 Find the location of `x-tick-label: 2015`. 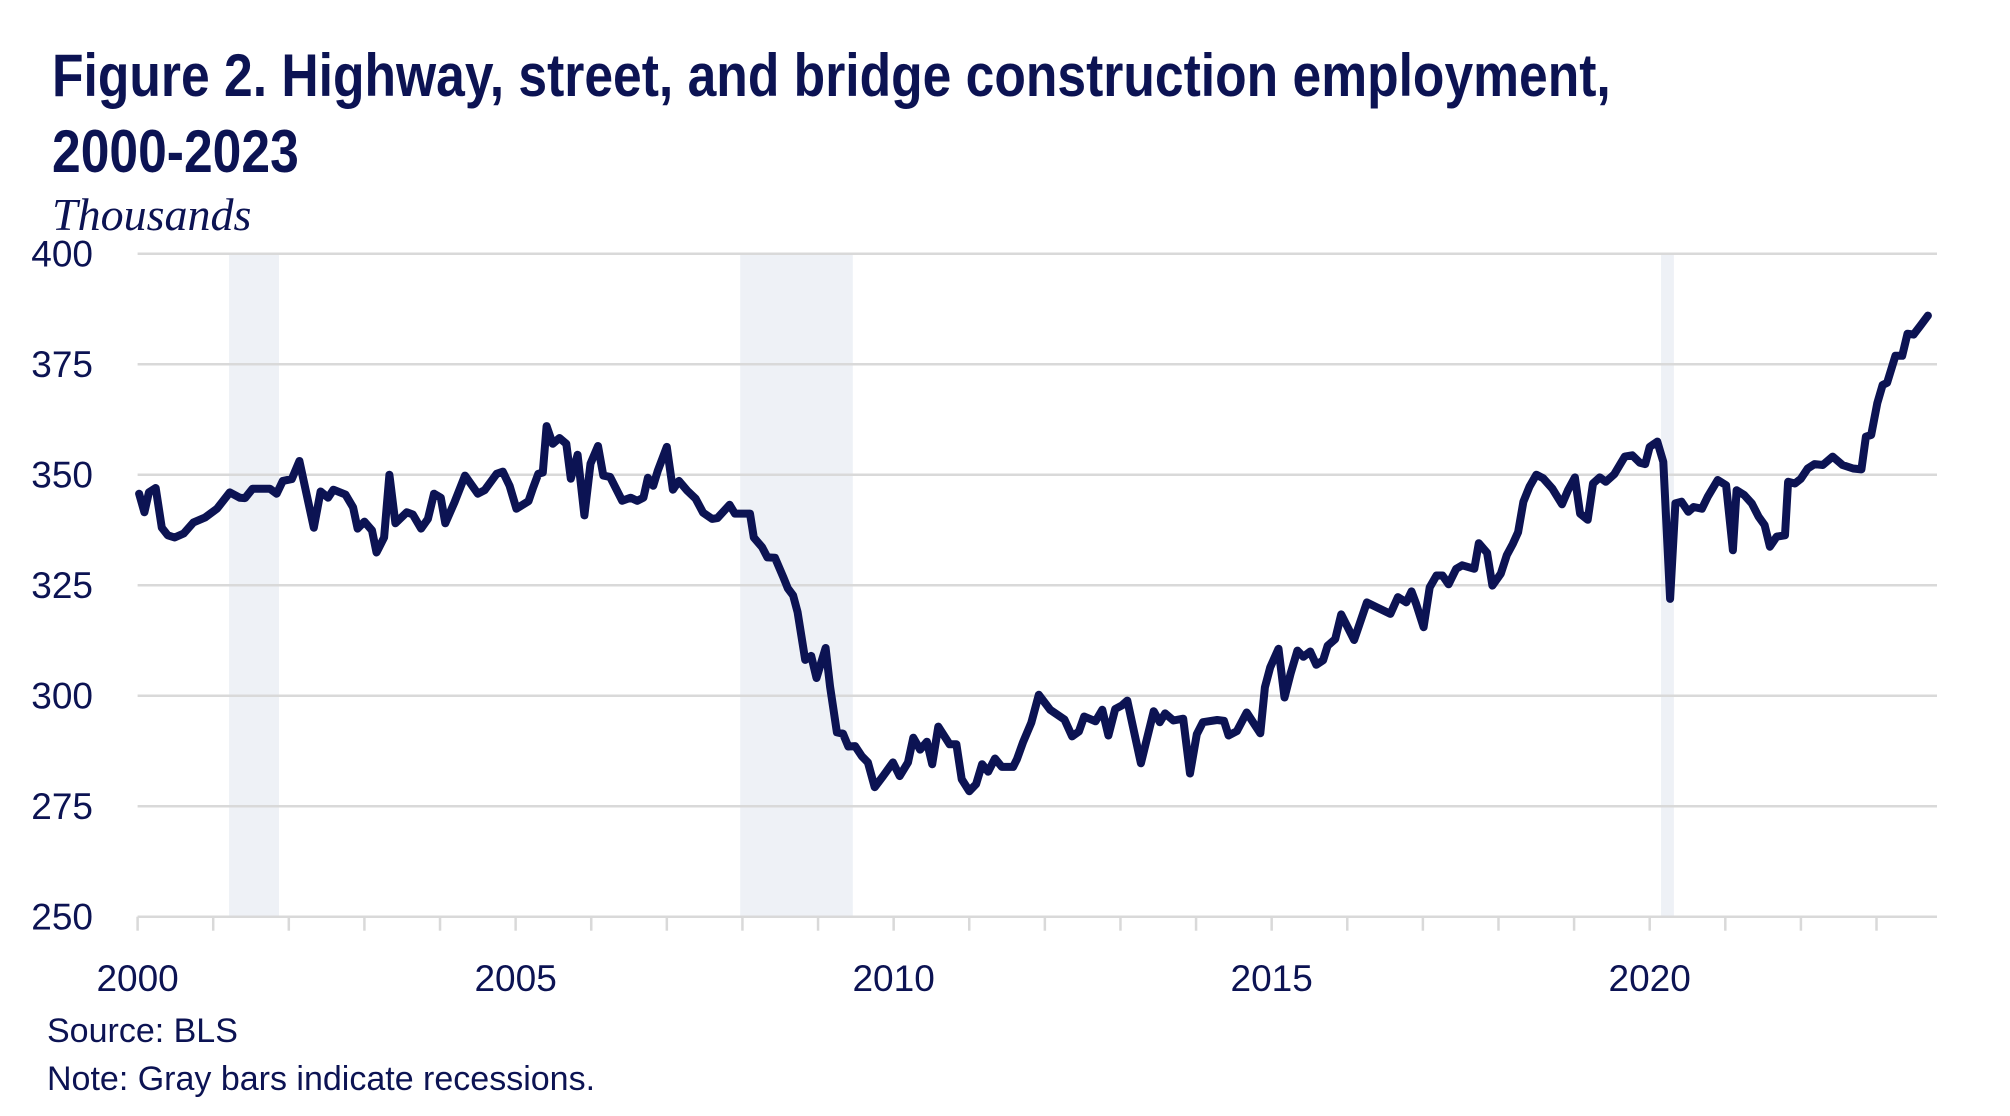

x-tick-label: 2015 is located at coordinates (1272, 978).